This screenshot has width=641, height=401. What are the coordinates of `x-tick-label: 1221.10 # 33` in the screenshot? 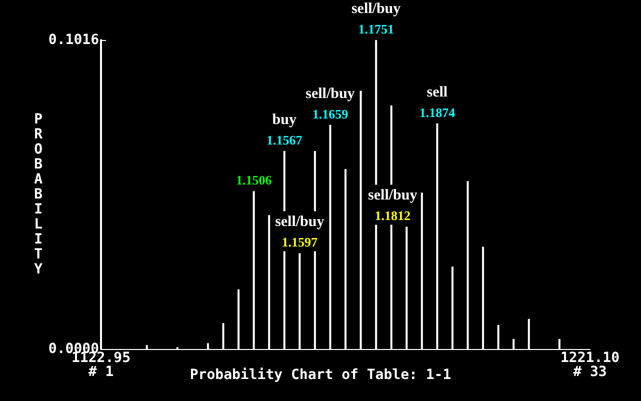 It's located at (590, 365).